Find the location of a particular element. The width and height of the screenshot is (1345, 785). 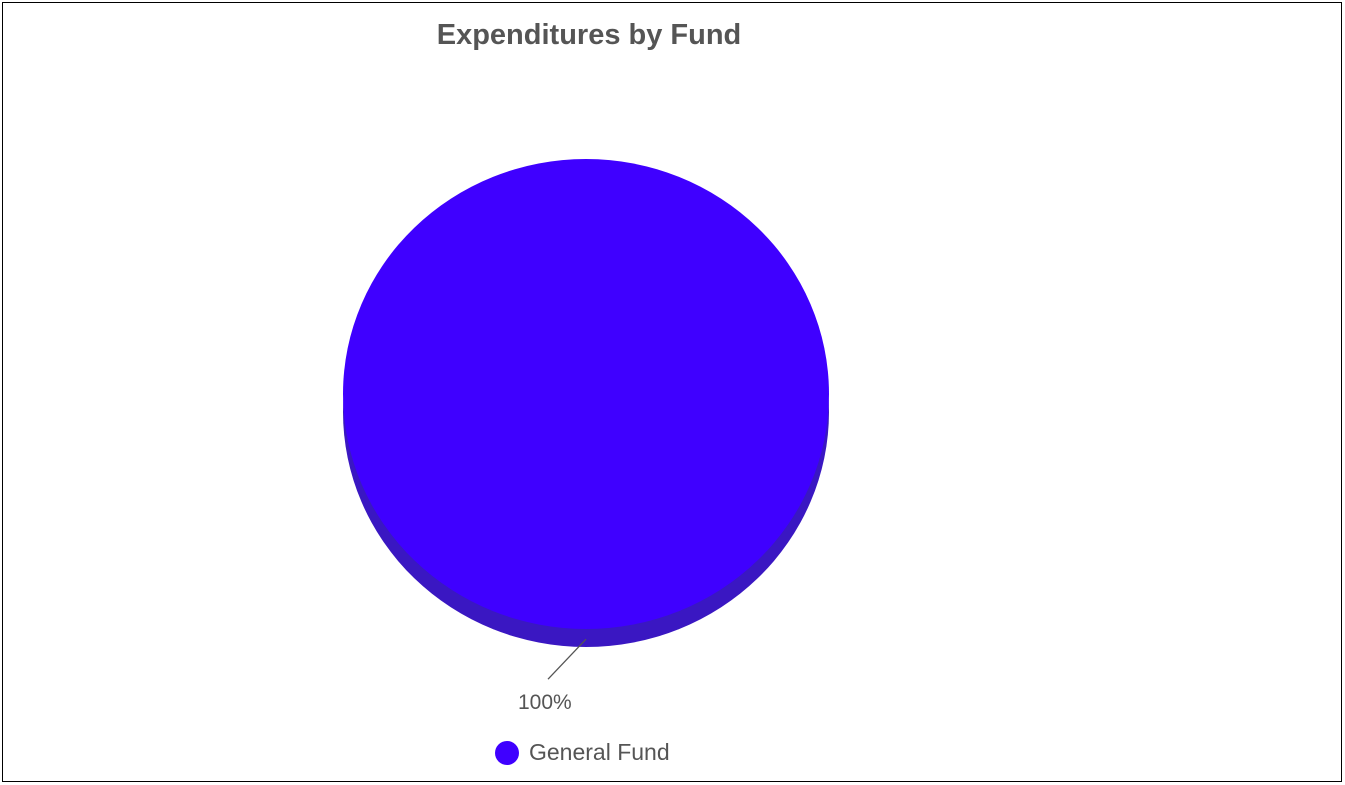

legend-swatch is located at coordinates (507, 752).